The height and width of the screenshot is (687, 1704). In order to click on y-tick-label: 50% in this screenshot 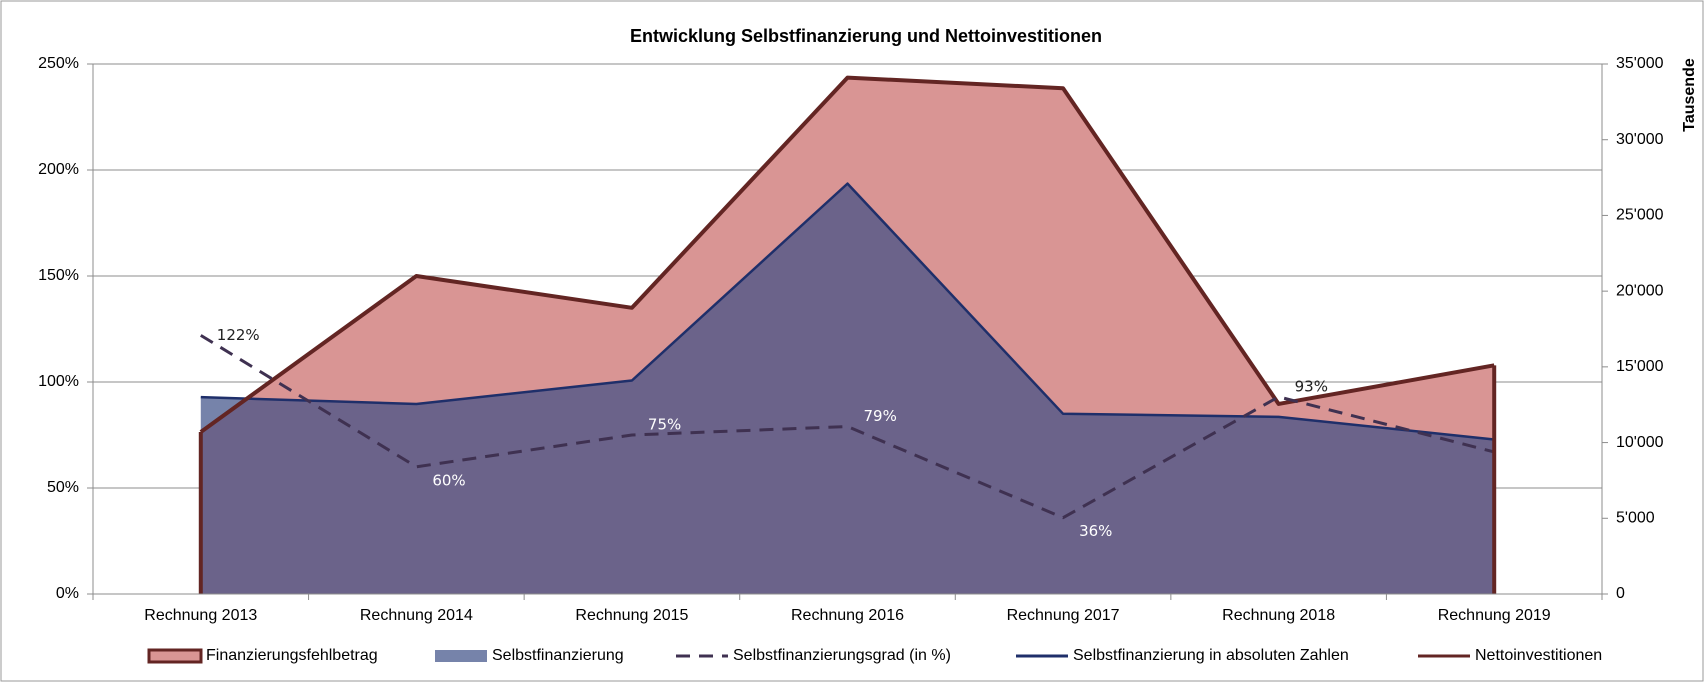, I will do `click(63, 487)`.